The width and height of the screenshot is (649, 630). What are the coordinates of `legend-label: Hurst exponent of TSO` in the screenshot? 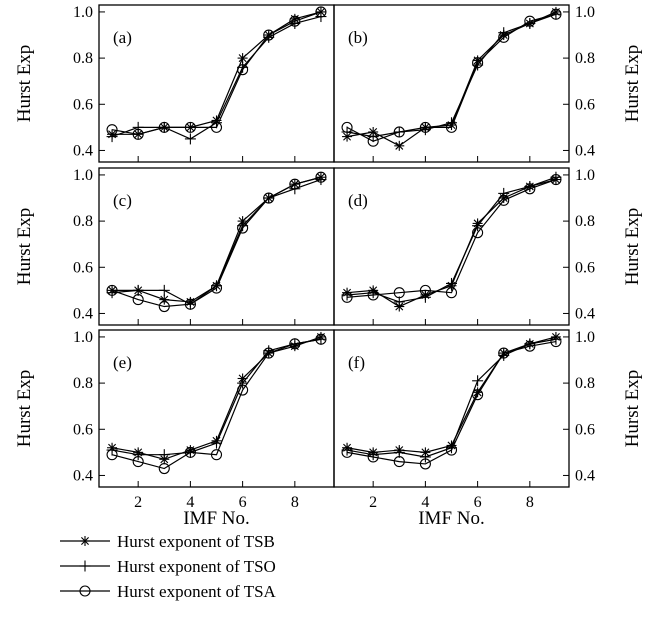 It's located at (196, 566).